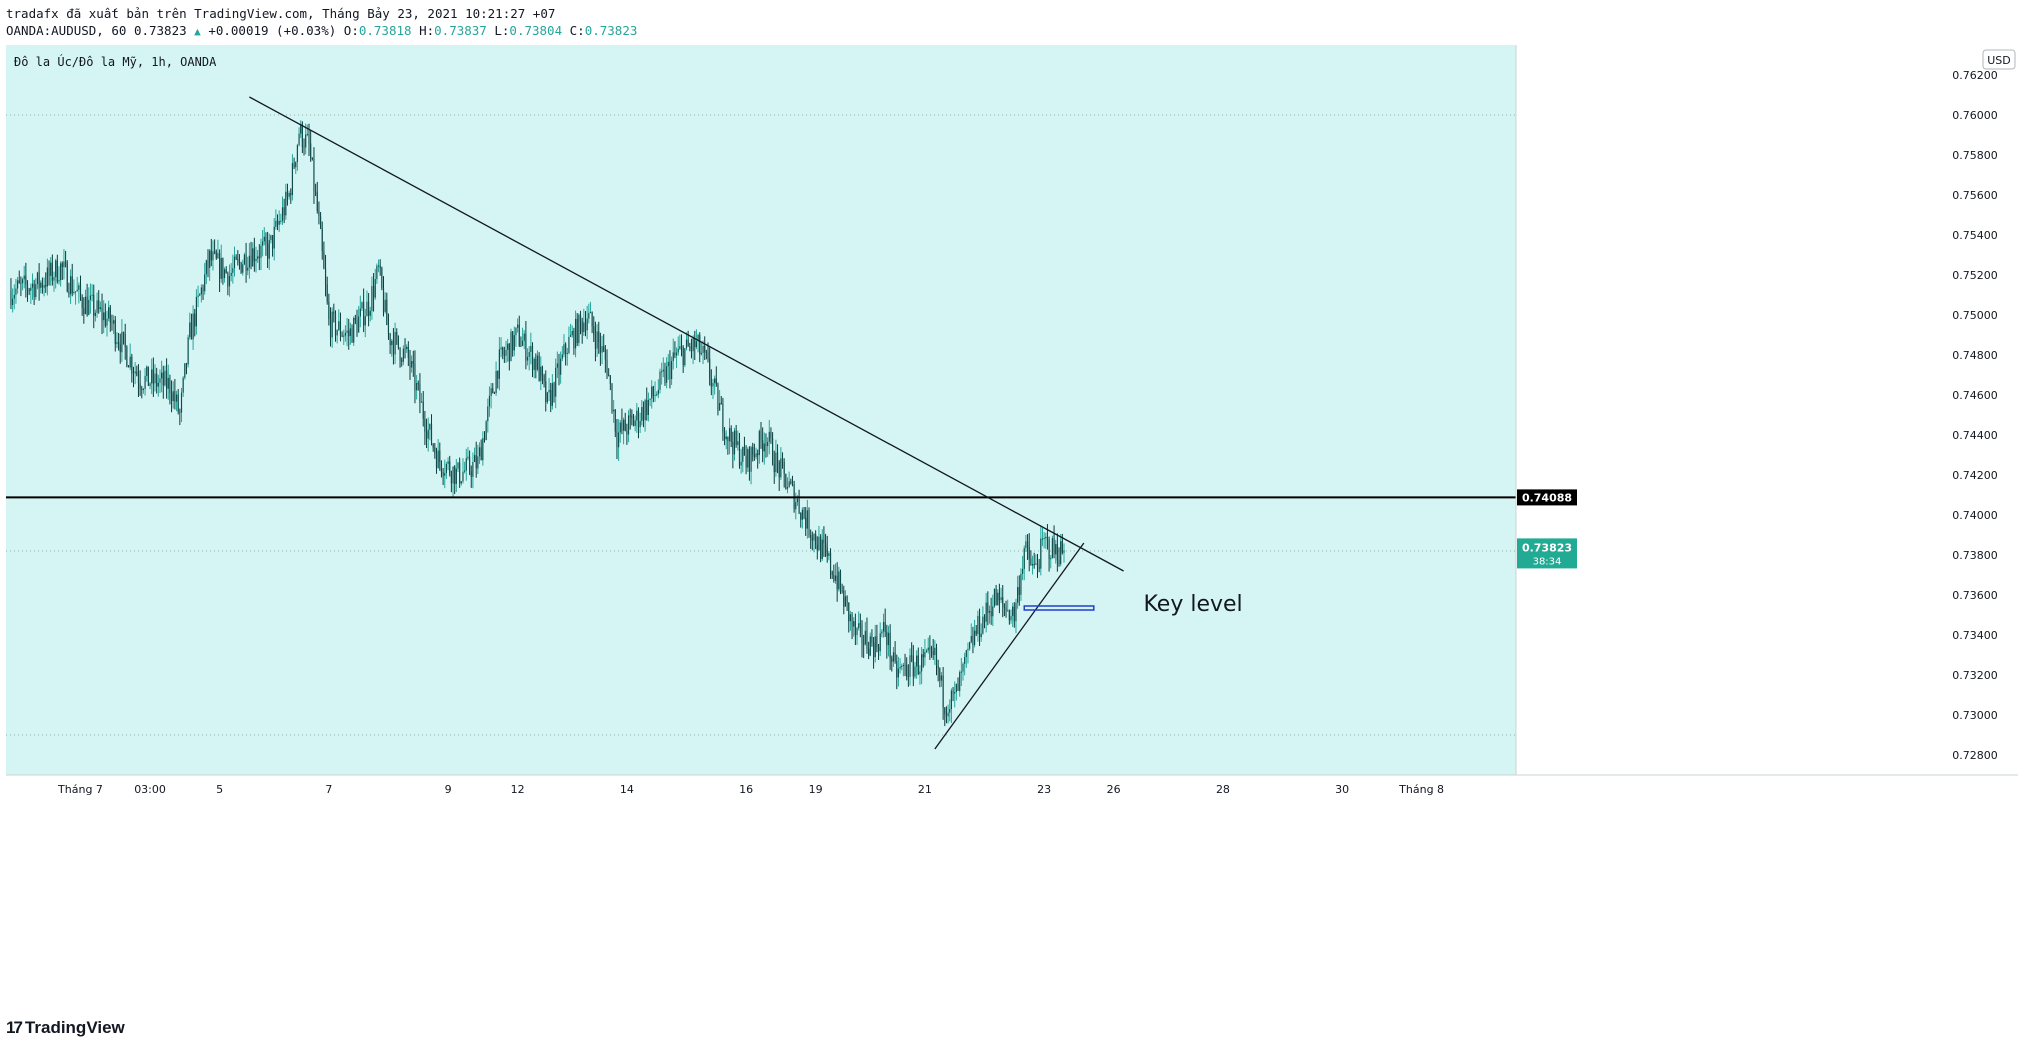 The image size is (2041, 1045). I want to click on key-level-zone, so click(1059, 608).